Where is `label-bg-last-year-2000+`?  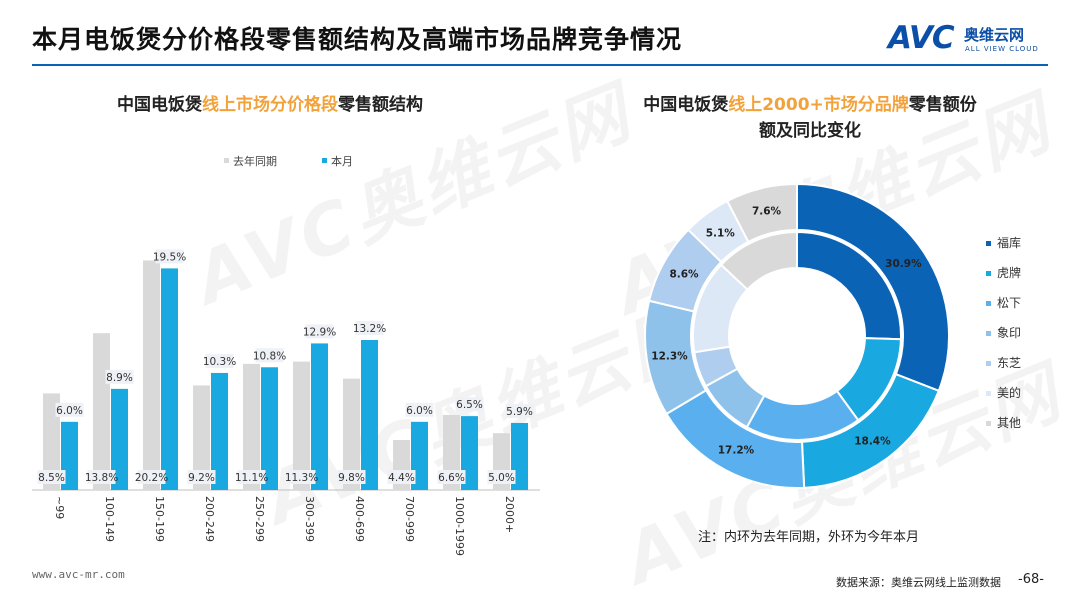 label-bg-last-year-2000+ is located at coordinates (501, 477).